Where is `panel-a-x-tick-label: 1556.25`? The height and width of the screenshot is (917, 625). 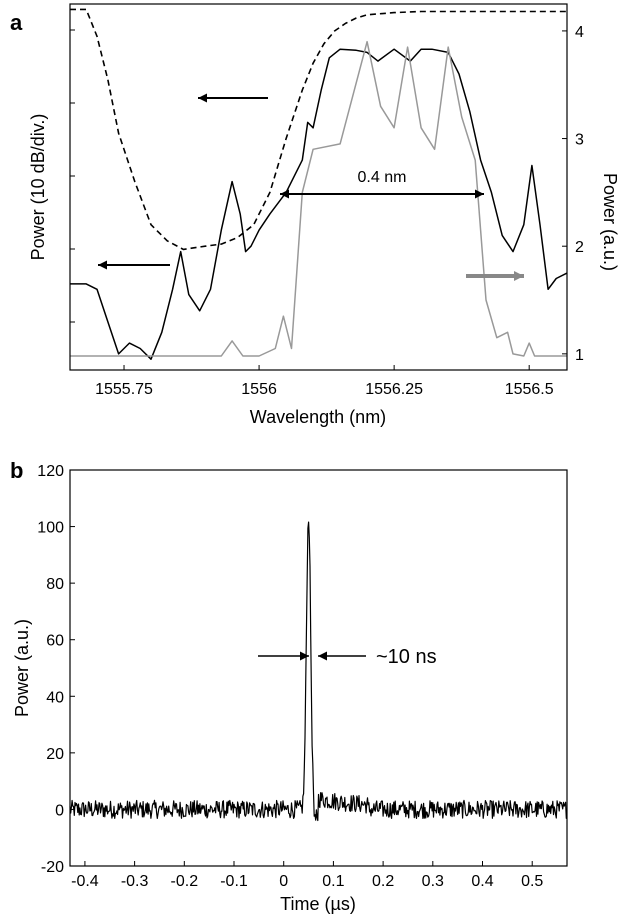
panel-a-x-tick-label: 1556.25 is located at coordinates (394, 389).